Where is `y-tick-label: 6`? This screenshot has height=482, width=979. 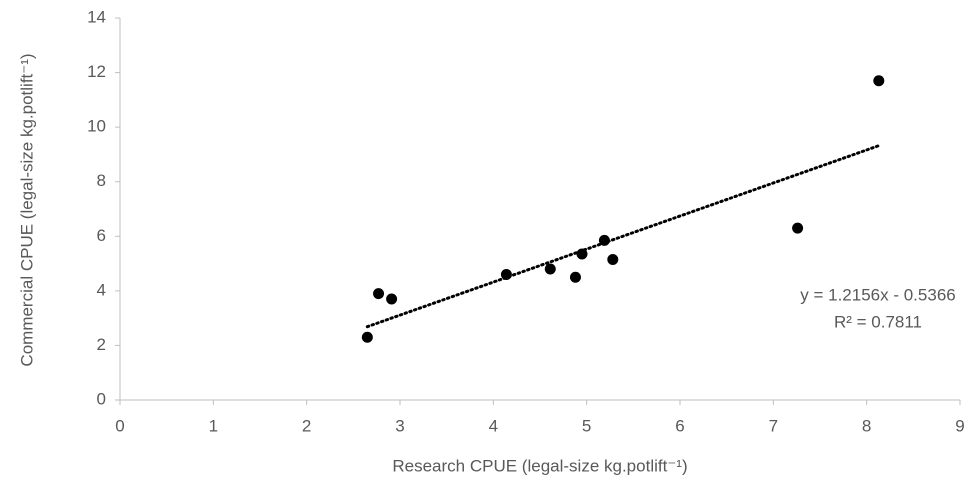
y-tick-label: 6 is located at coordinates (101, 235).